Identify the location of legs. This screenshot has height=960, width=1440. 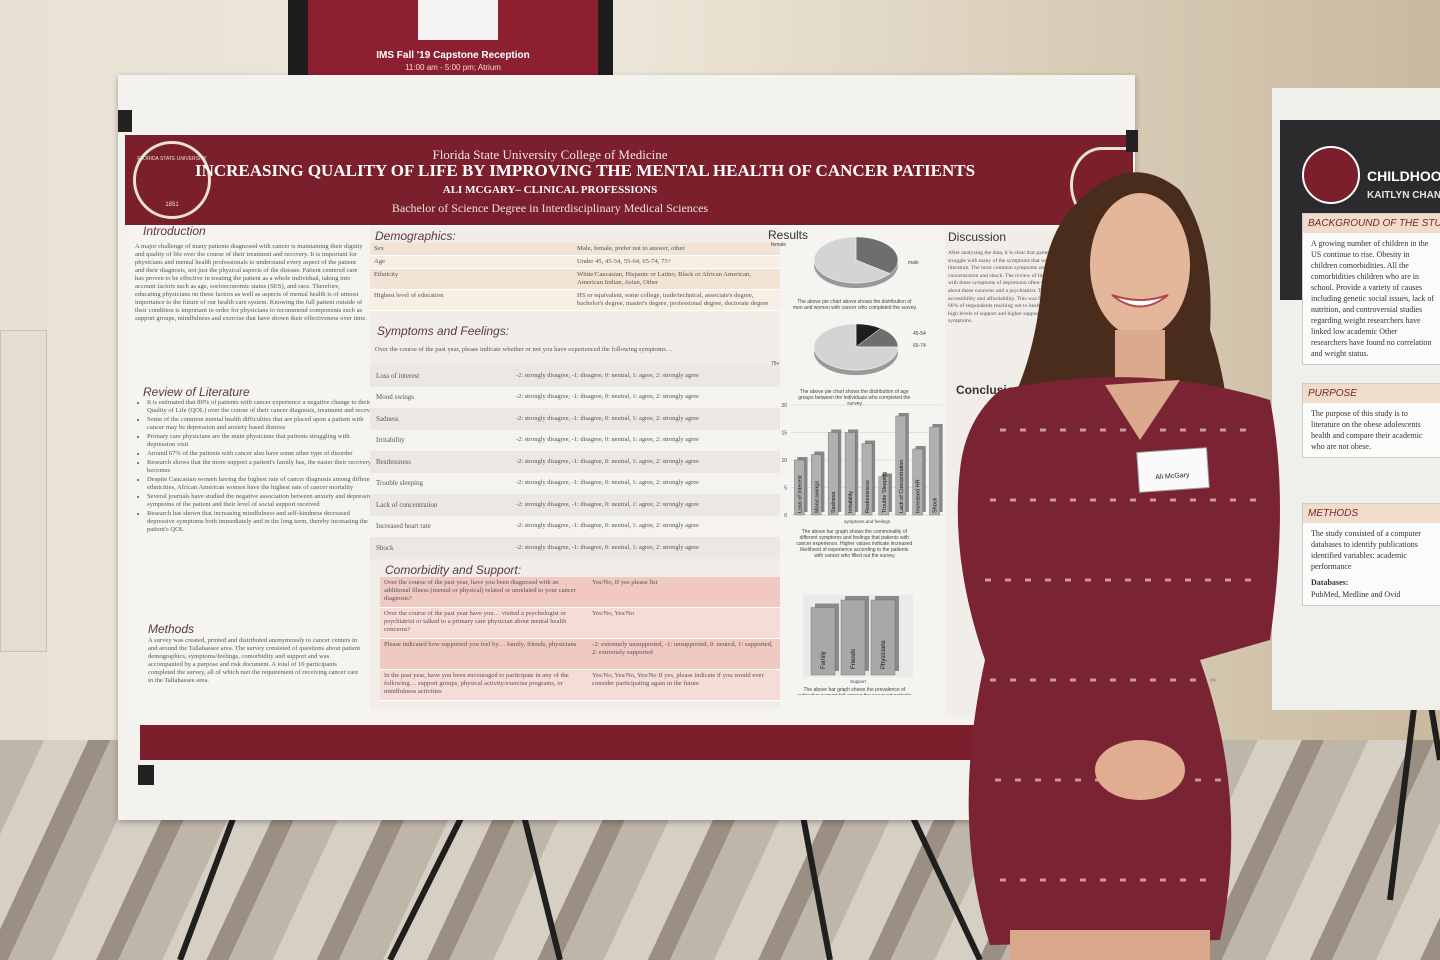
(1110, 945).